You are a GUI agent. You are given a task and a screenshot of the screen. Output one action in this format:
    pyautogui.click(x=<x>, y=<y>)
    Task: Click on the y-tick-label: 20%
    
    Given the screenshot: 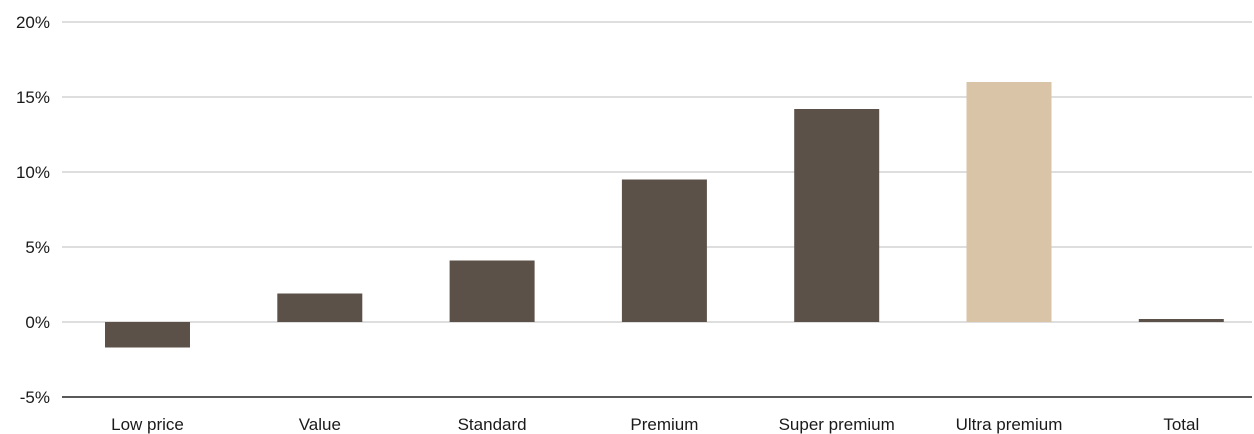 What is the action you would take?
    pyautogui.click(x=33, y=22)
    